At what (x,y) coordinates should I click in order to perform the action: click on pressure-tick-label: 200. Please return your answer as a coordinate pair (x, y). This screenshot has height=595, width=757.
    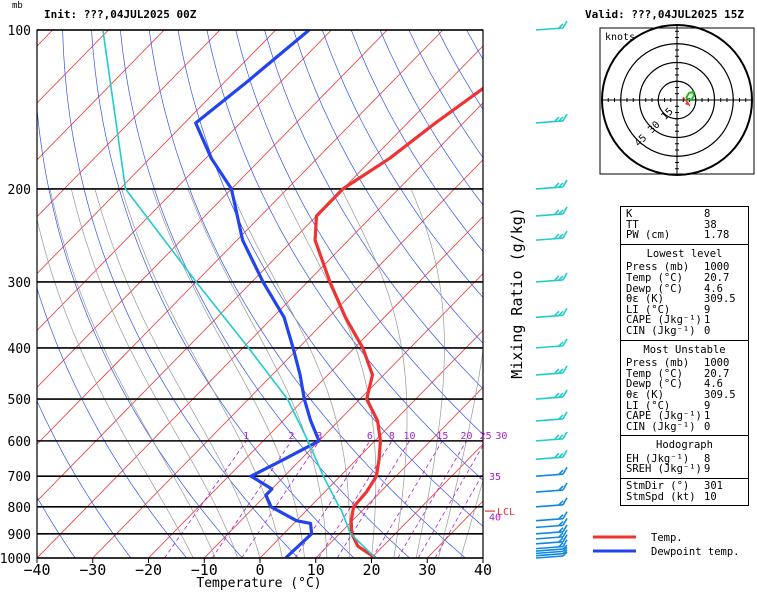
    Looking at the image, I should click on (19, 190).